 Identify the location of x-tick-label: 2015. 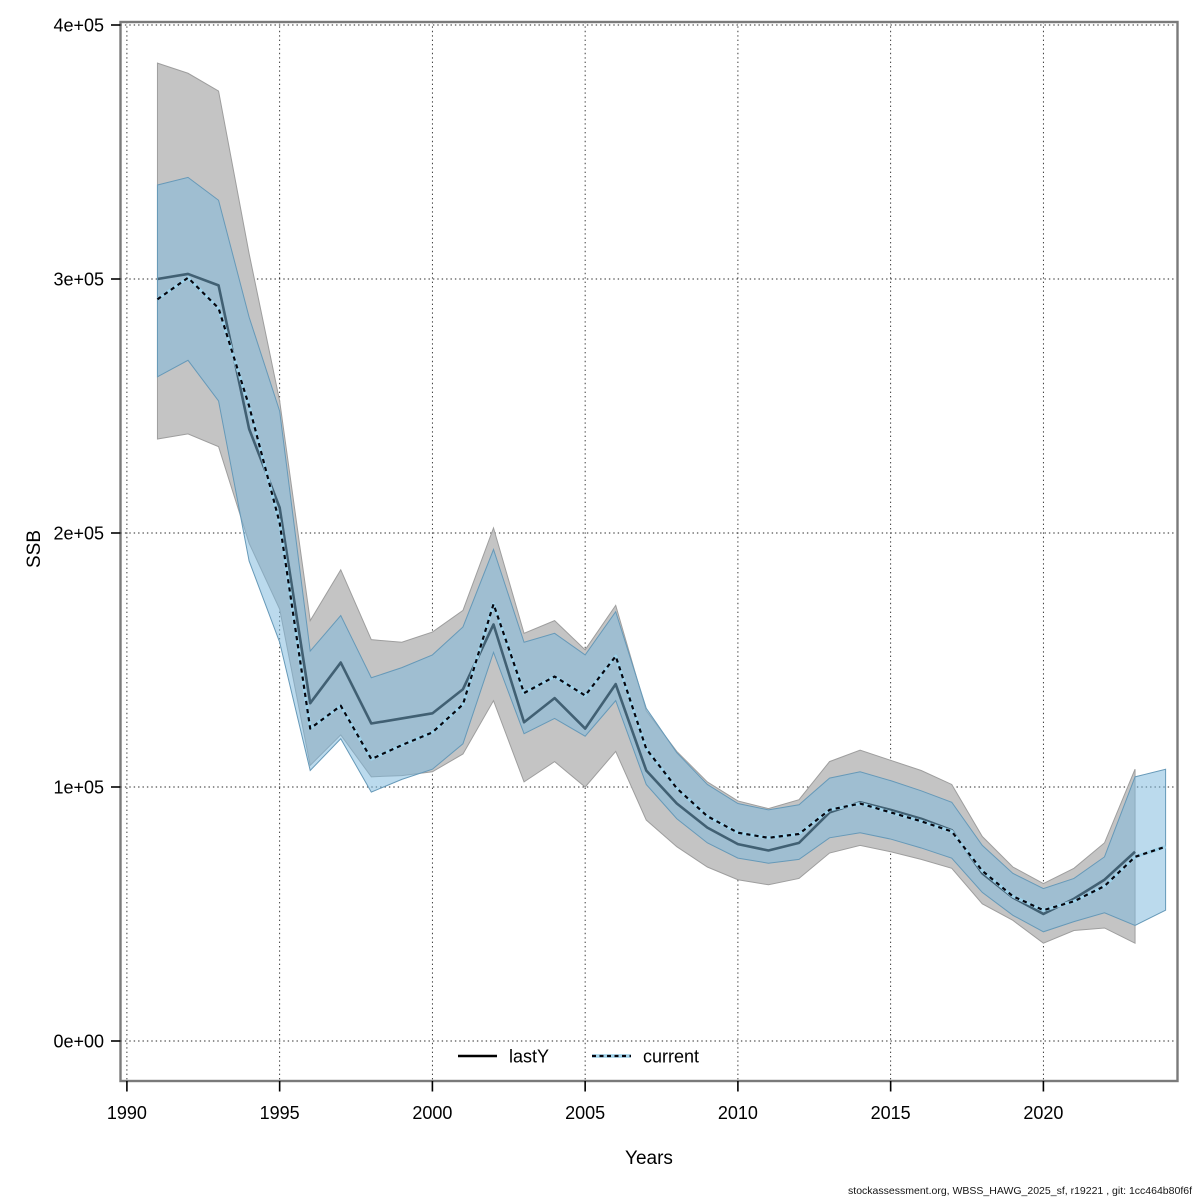
(891, 1113).